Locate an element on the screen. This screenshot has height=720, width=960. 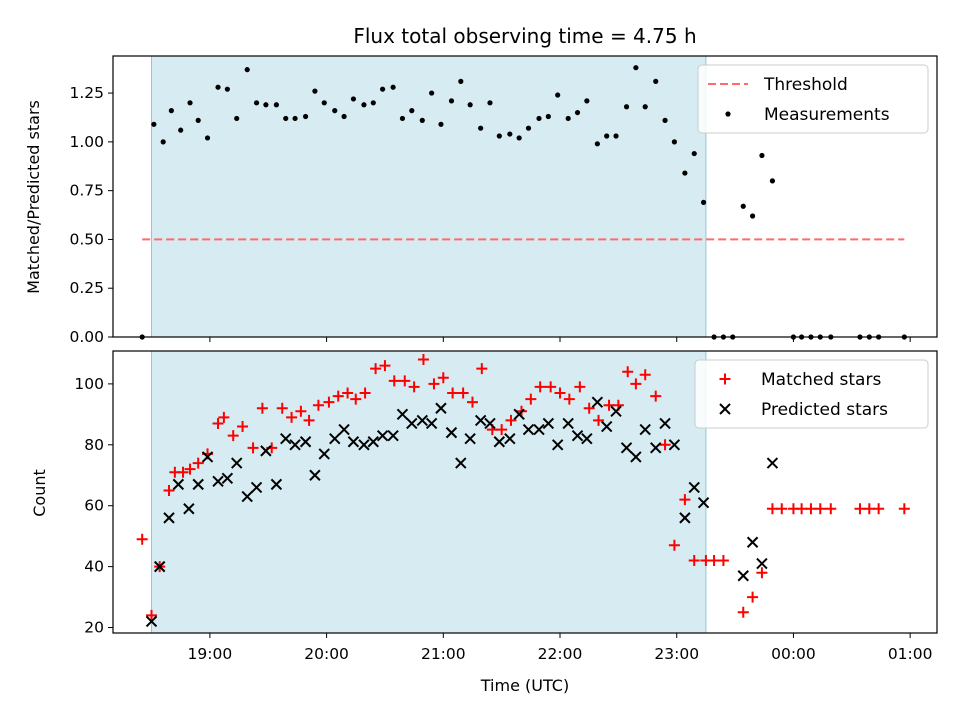
bottom-x-tick-label: 01:00 is located at coordinates (910, 654).